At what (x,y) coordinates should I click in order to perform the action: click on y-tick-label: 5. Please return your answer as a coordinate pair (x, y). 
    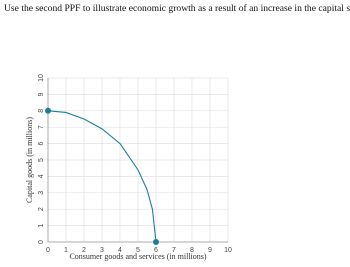
    Looking at the image, I should click on (41, 160).